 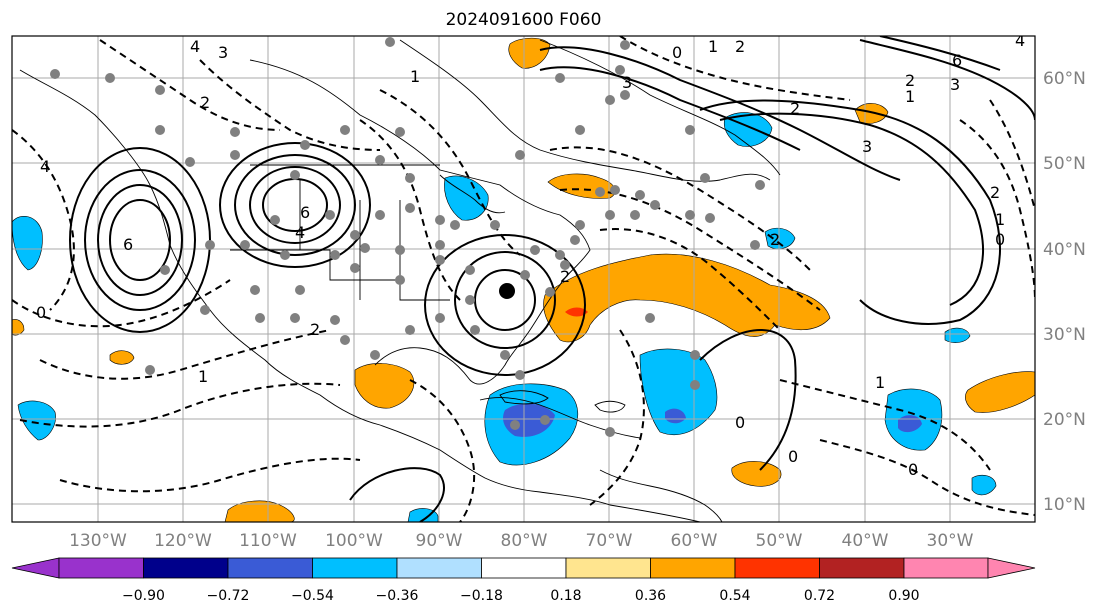 What do you see at coordinates (354, 541) in the screenshot?
I see `lon-label: 100°W` at bounding box center [354, 541].